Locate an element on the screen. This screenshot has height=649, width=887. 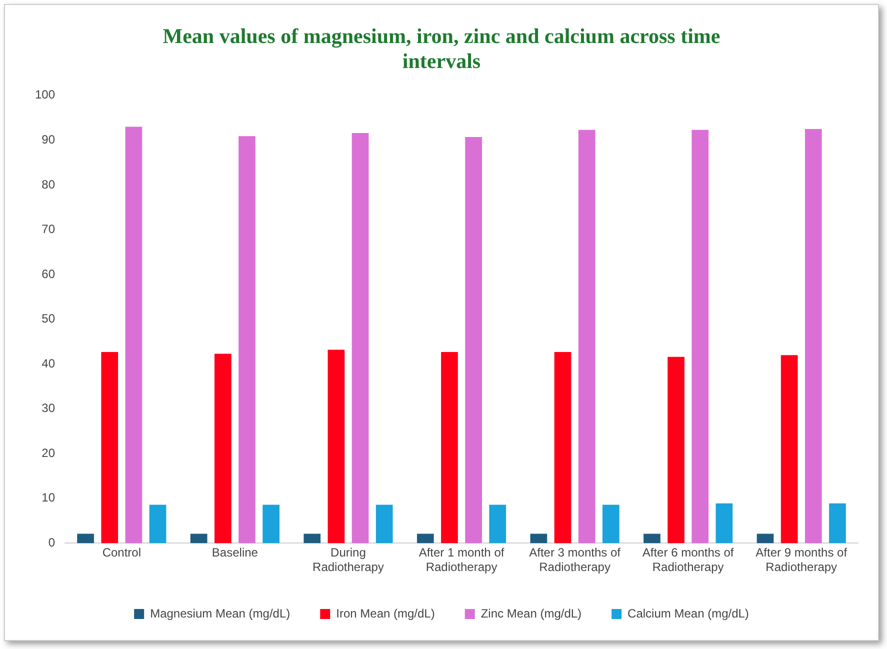
legend-label: Iron Mean (mg/dL) is located at coordinates (385, 613).